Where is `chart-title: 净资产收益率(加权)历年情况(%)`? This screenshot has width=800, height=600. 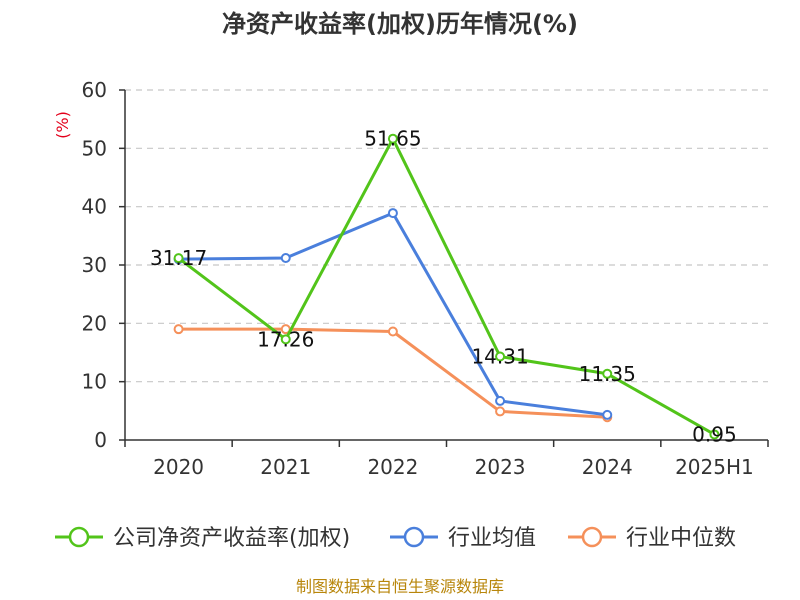 chart-title: 净资产收益率(加权)历年情况(%) is located at coordinates (400, 24).